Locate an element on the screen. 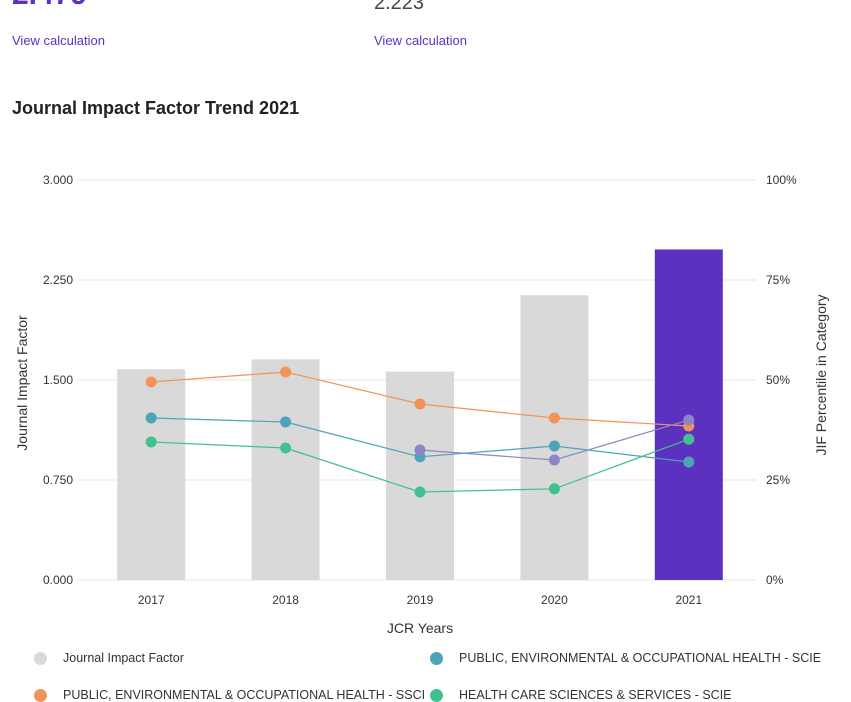  jif-without-self-cites-value: 2.223 is located at coordinates (399, 7).